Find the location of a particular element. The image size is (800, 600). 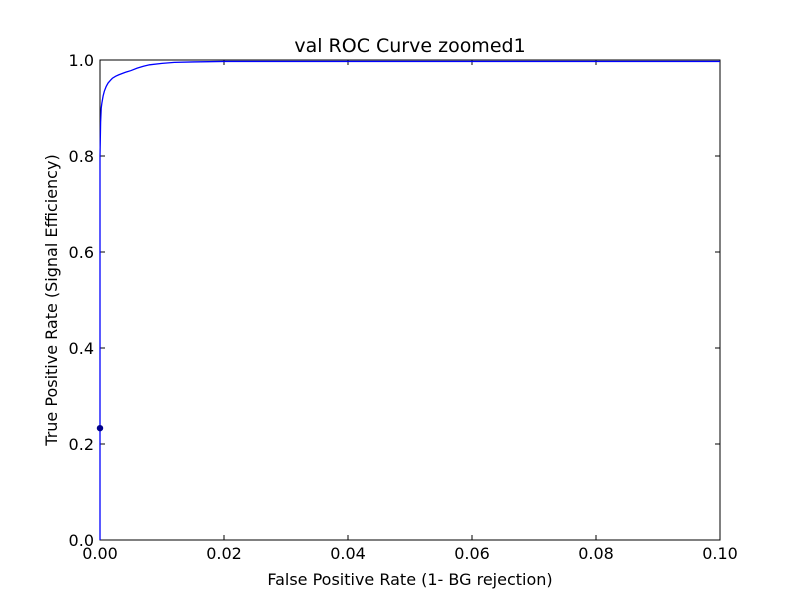

x-tick-label: 0.04 is located at coordinates (348, 553).